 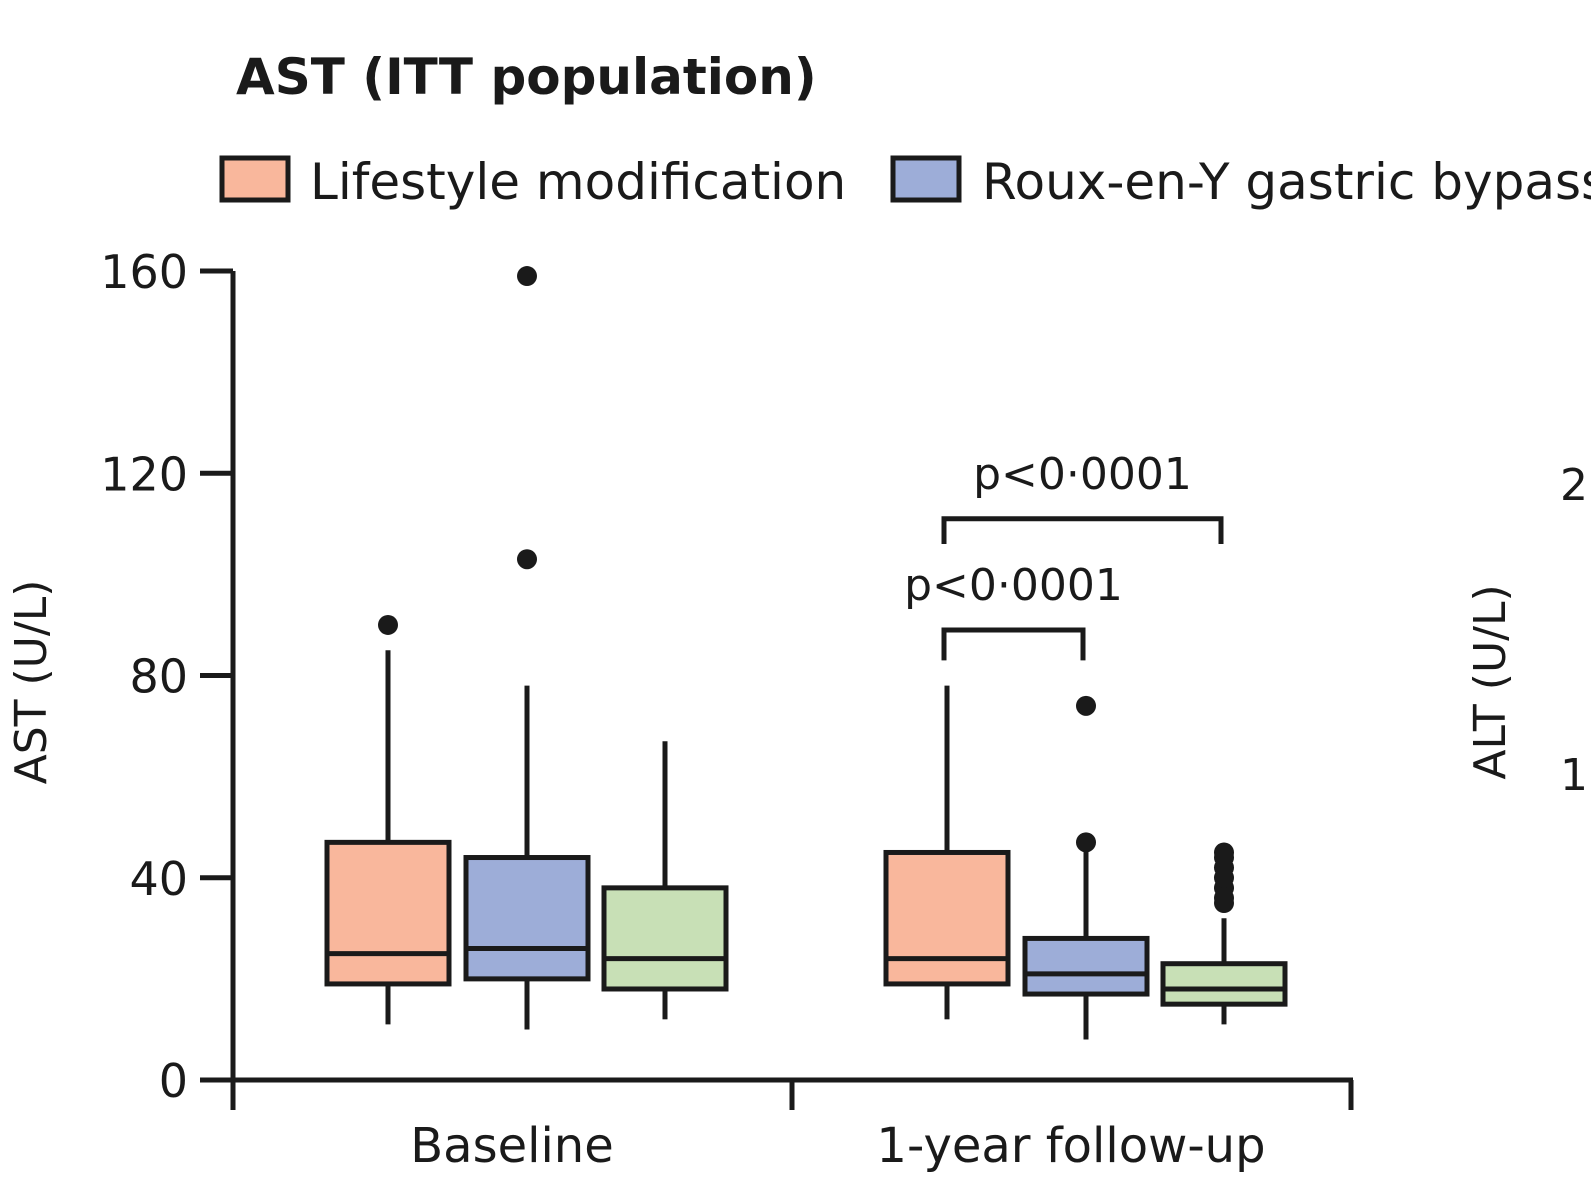 I want to click on y-tick-label: 120, so click(x=144, y=474).